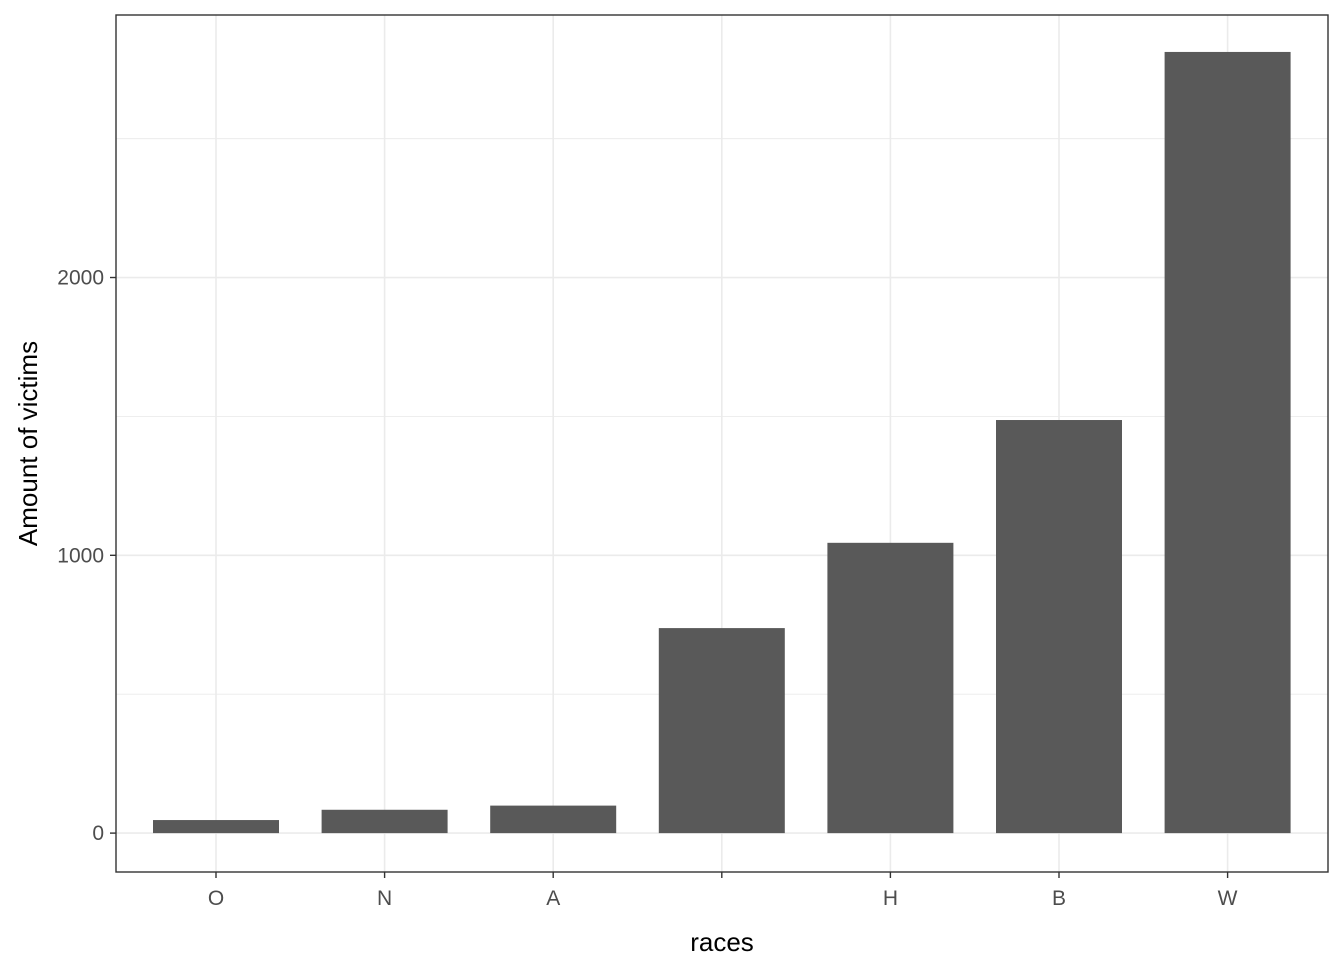 This screenshot has height=960, width=1344. What do you see at coordinates (890, 898) in the screenshot?
I see `x-tick-label: H` at bounding box center [890, 898].